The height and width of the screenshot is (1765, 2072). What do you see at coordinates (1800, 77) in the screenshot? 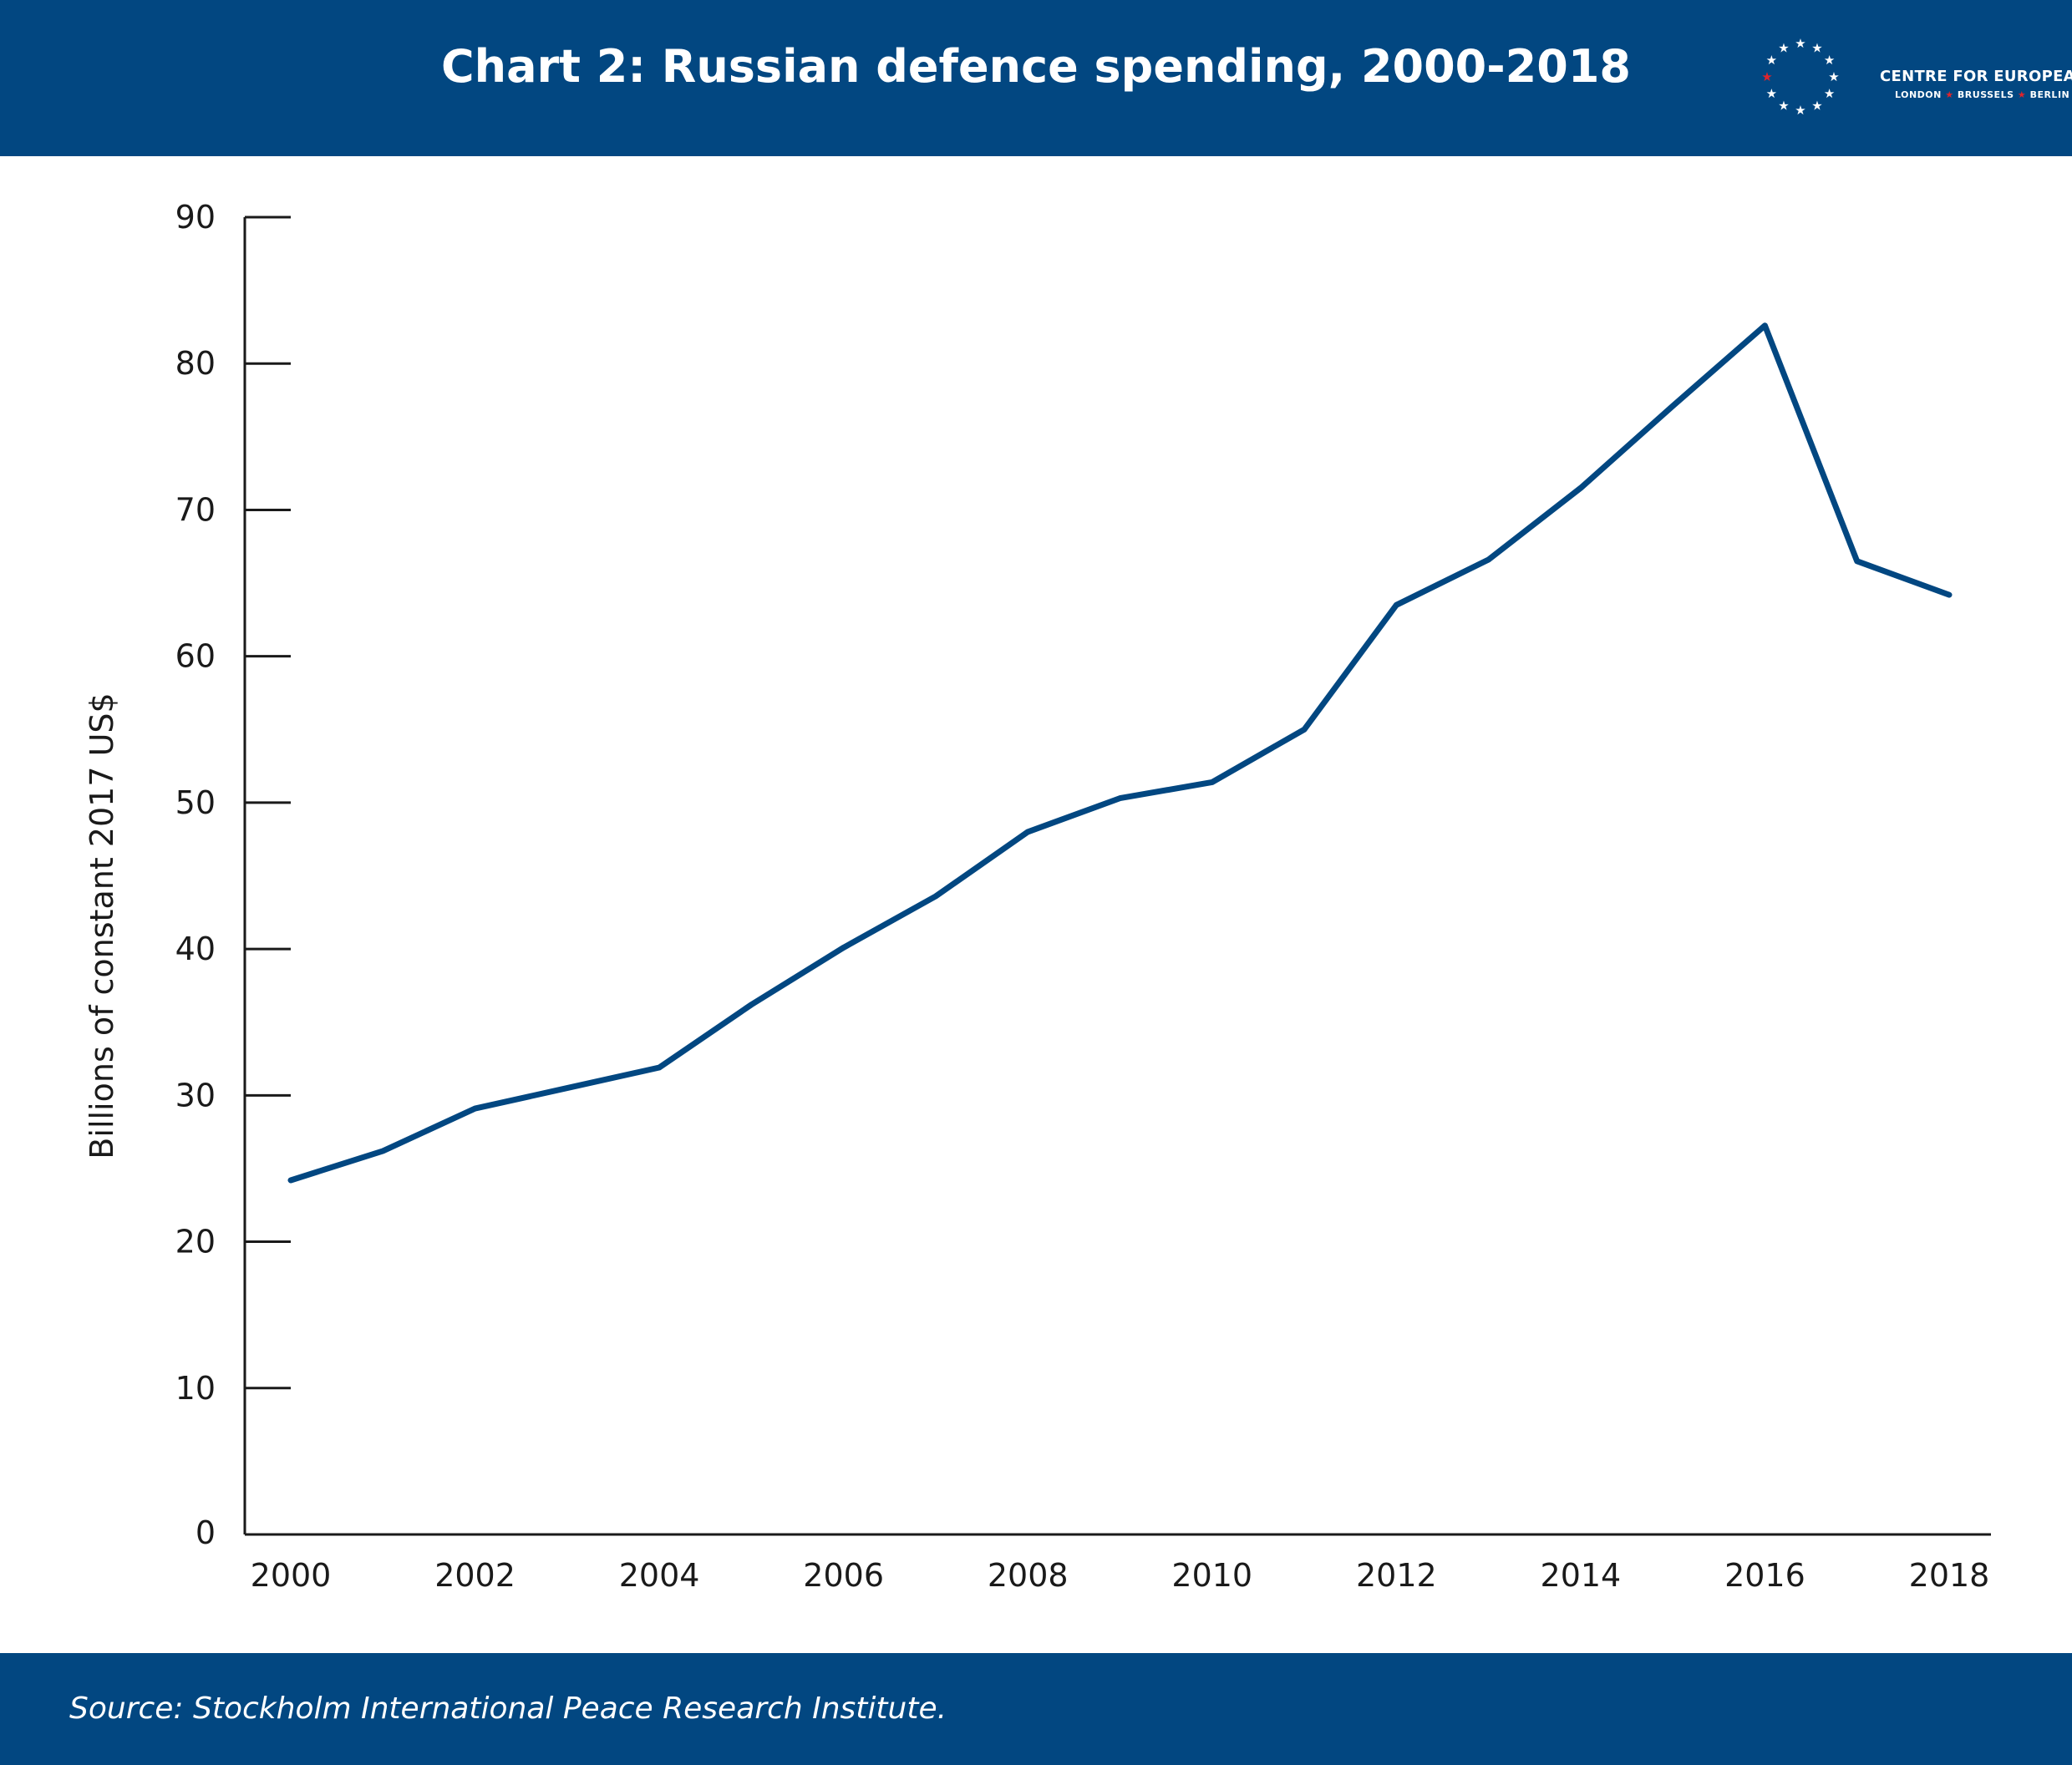
I see `star-ring-icon: ★ ★★★★★★★★★★★` at bounding box center [1800, 77].